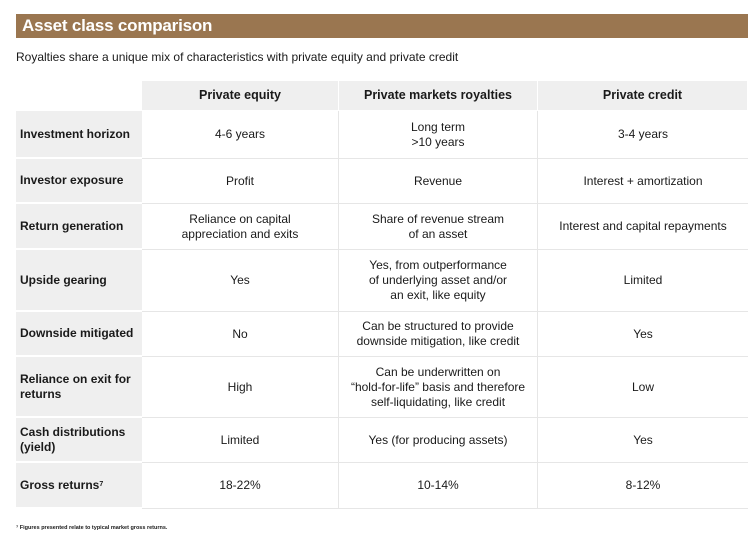 Image resolution: width=748 pixels, height=538 pixels. I want to click on table-cell: High, so click(240, 387).